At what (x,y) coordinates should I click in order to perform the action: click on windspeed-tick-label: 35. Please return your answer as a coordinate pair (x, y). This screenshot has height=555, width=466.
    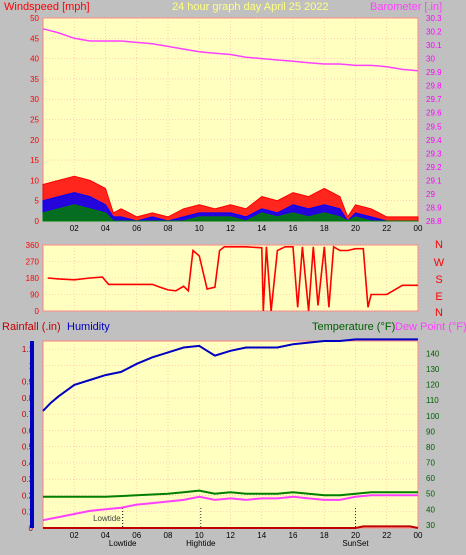
    Looking at the image, I should click on (34, 79).